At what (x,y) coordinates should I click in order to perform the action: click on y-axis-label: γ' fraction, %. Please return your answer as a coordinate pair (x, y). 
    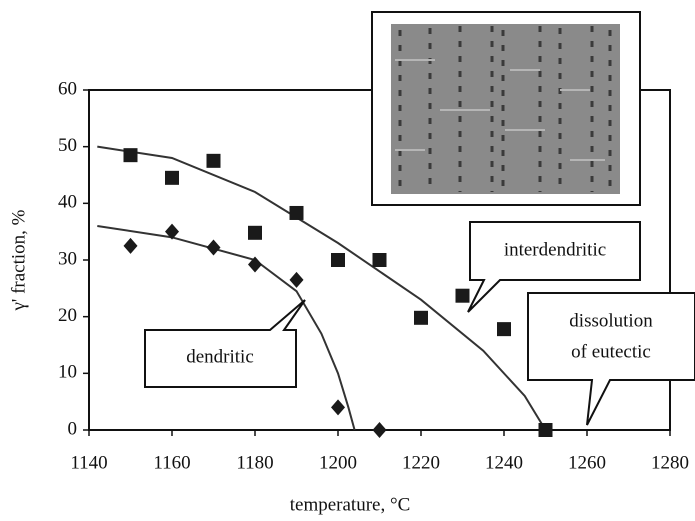
    Looking at the image, I should click on (18, 260).